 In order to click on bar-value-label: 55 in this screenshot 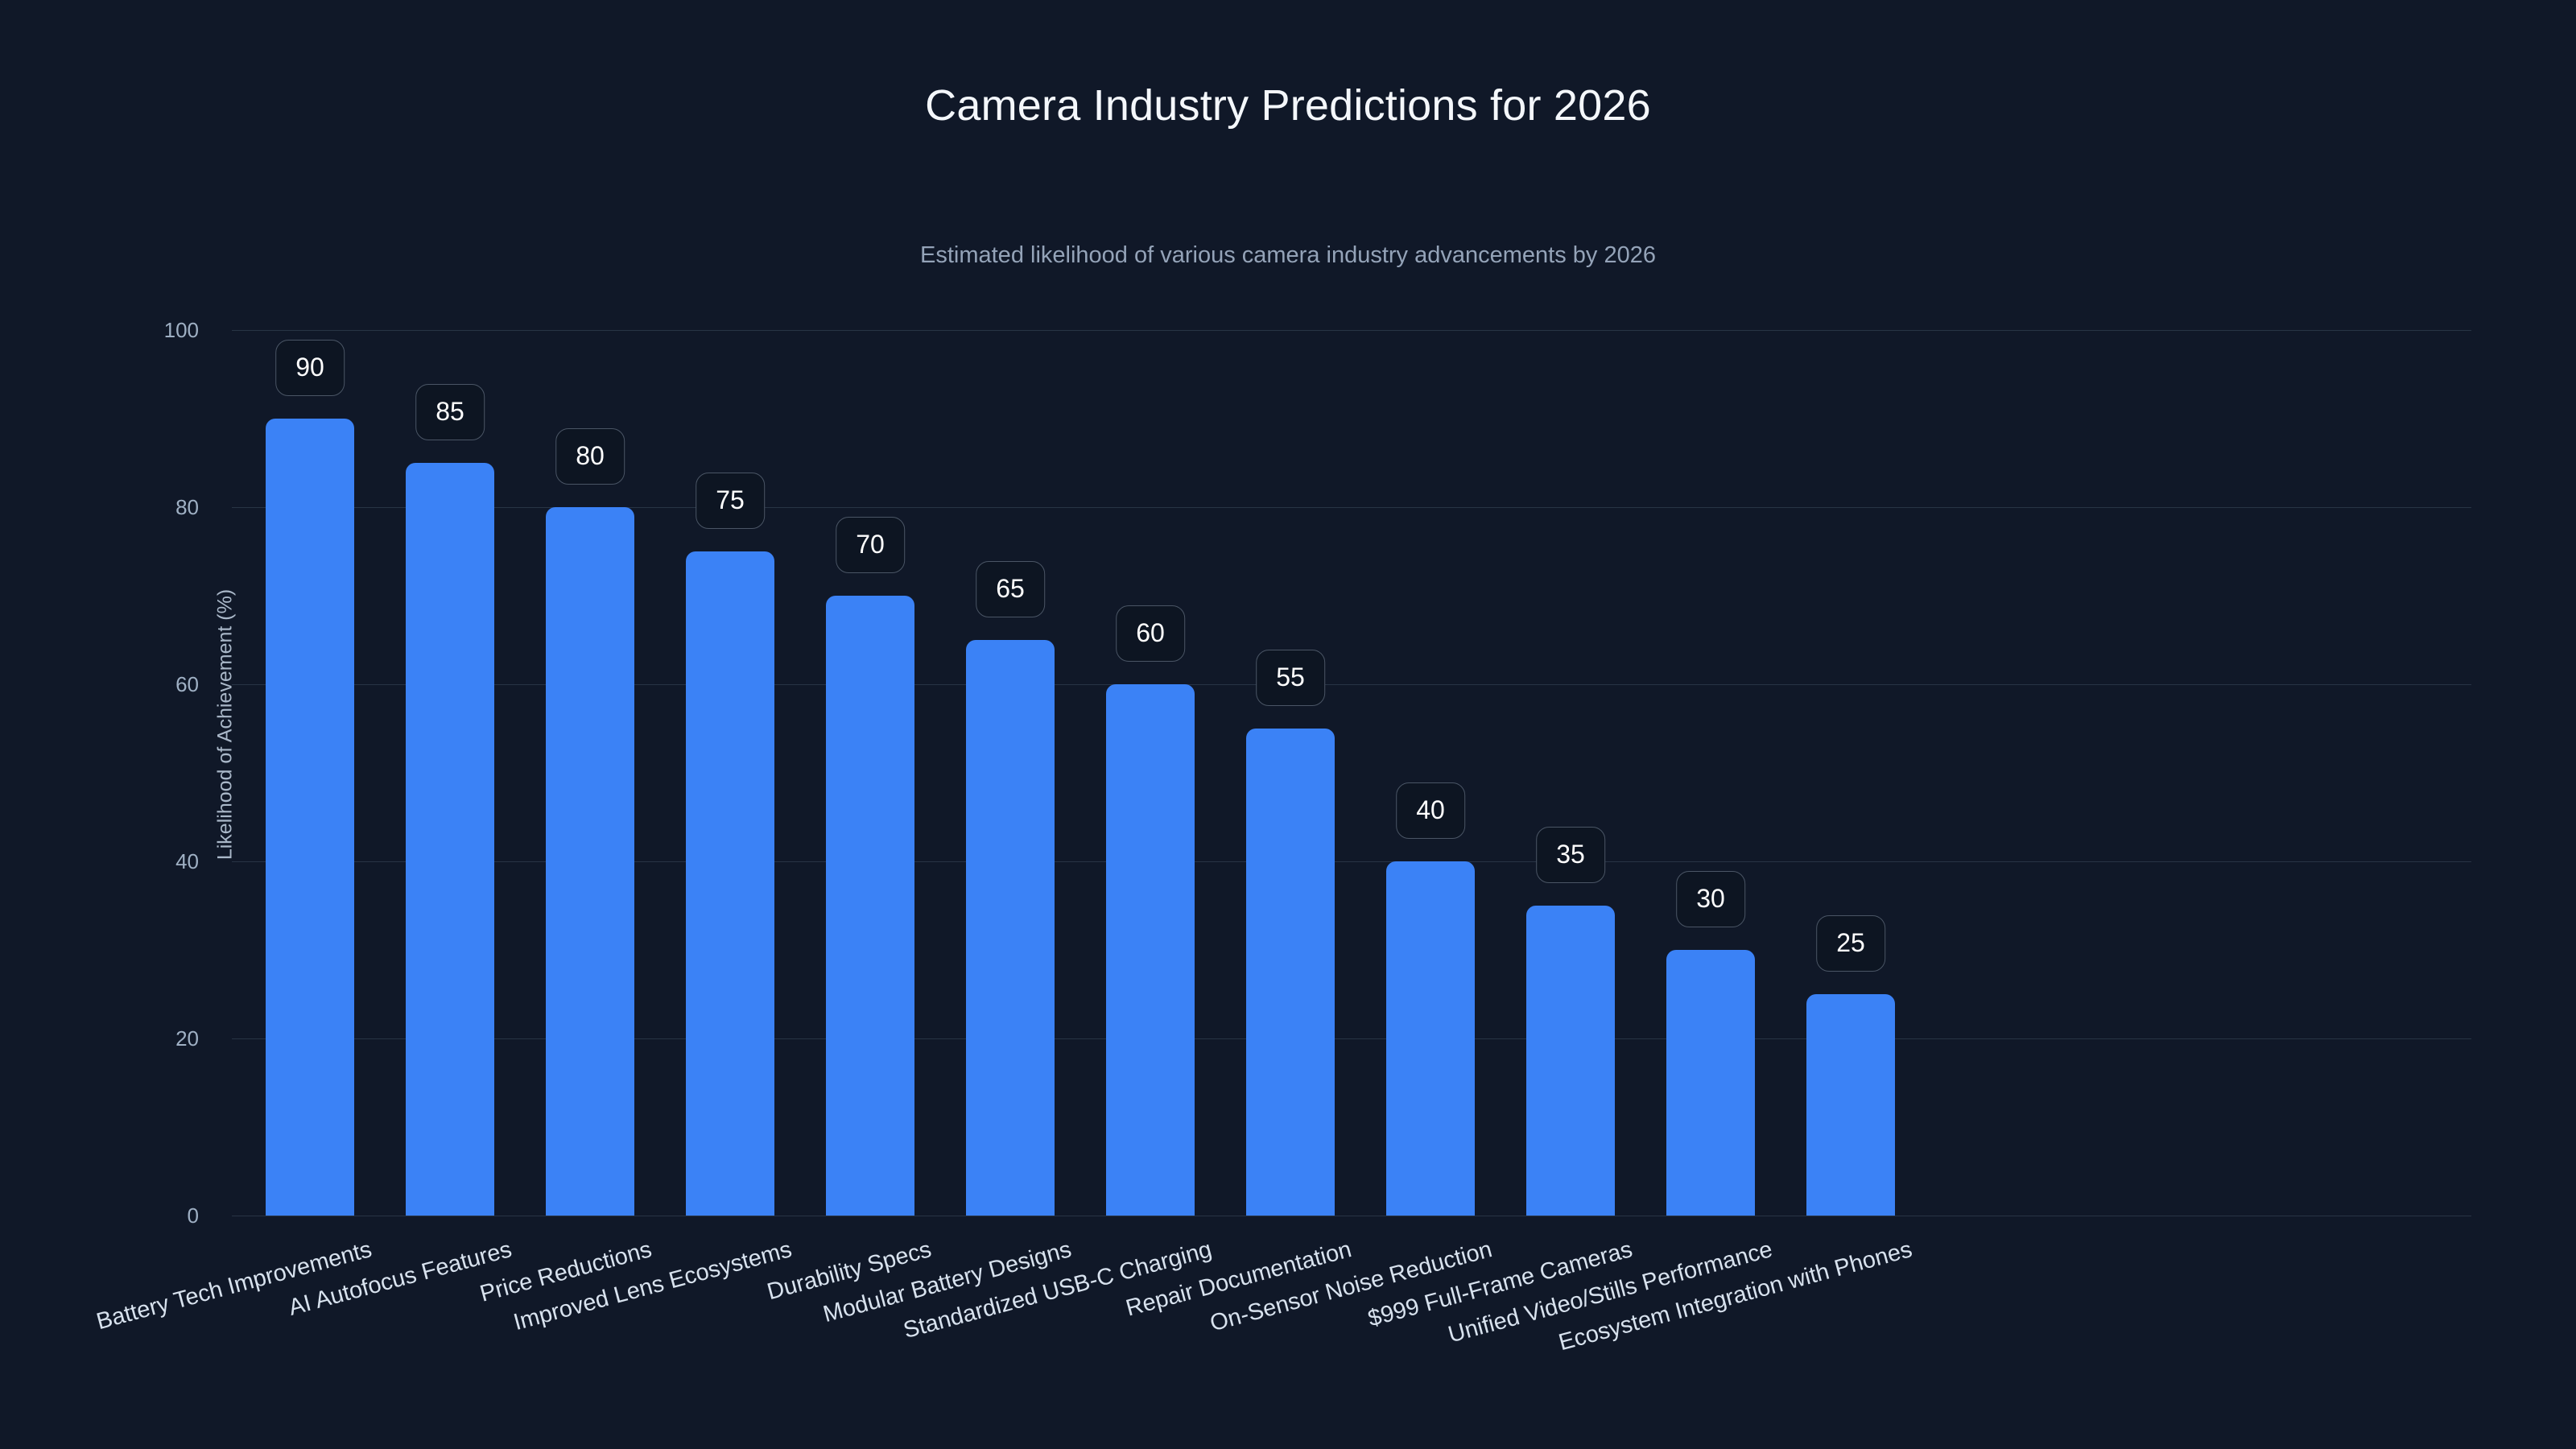, I will do `click(1290, 678)`.